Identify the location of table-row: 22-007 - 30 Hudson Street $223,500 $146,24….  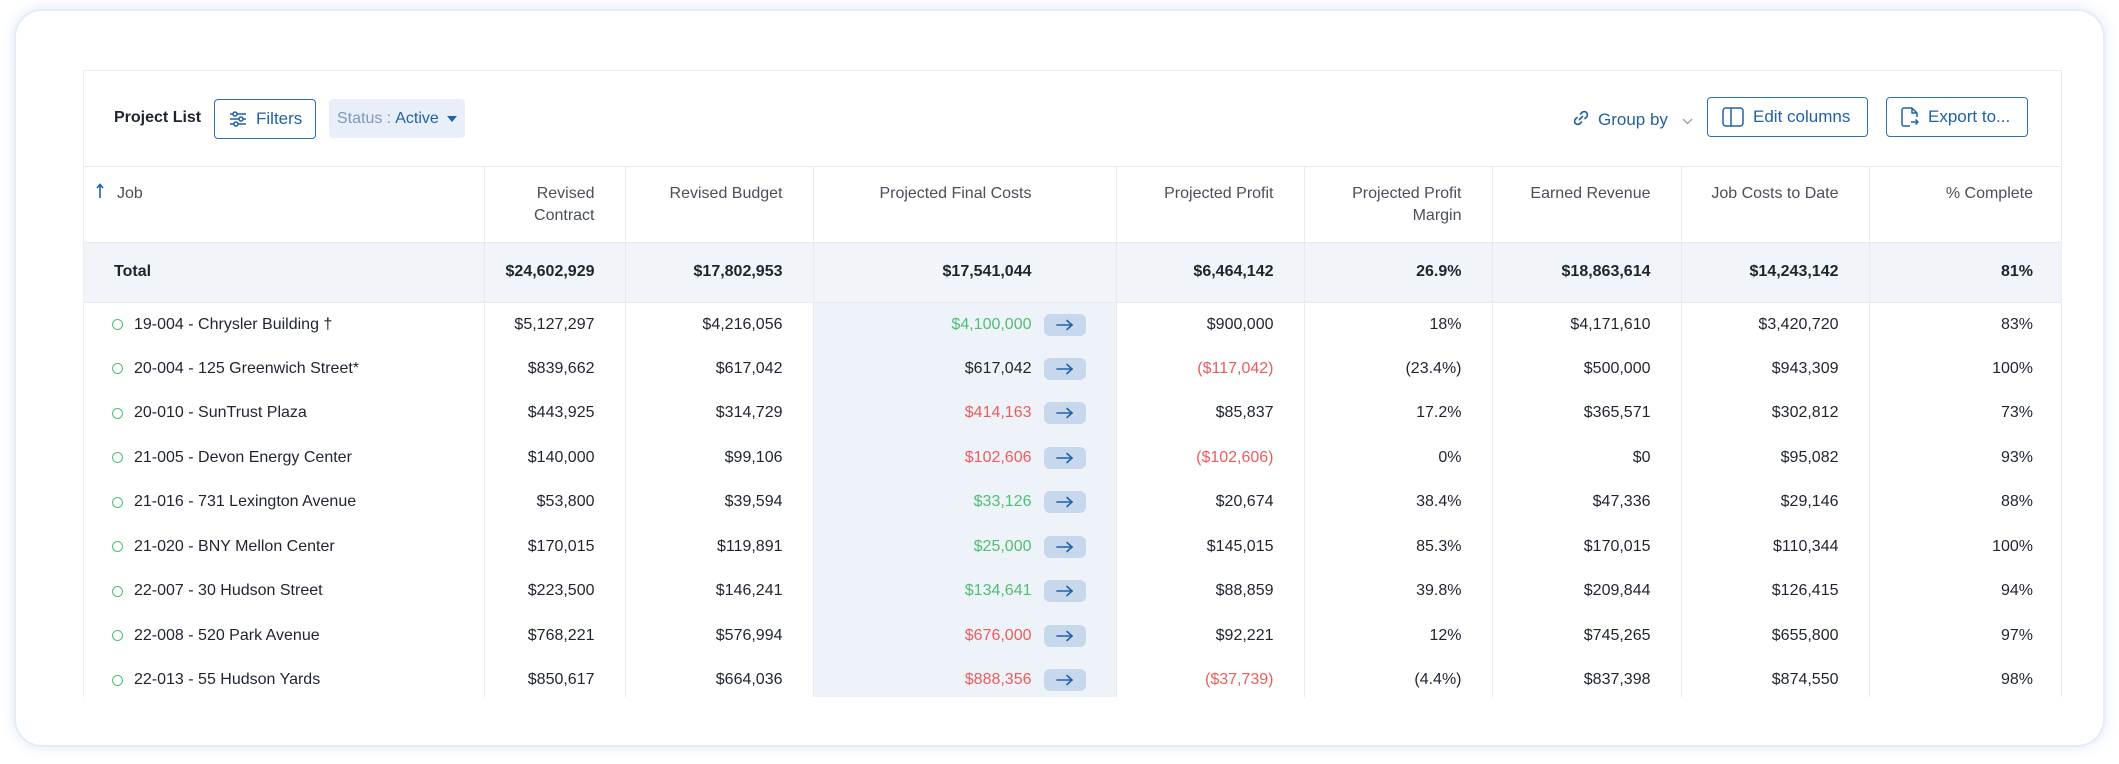
(1072, 591).